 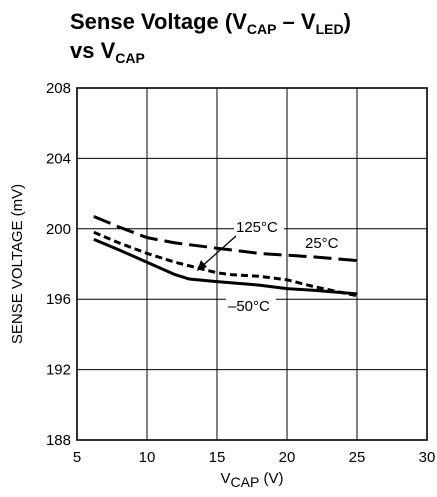 I want to click on annotation-125c-bg, so click(x=259, y=227).